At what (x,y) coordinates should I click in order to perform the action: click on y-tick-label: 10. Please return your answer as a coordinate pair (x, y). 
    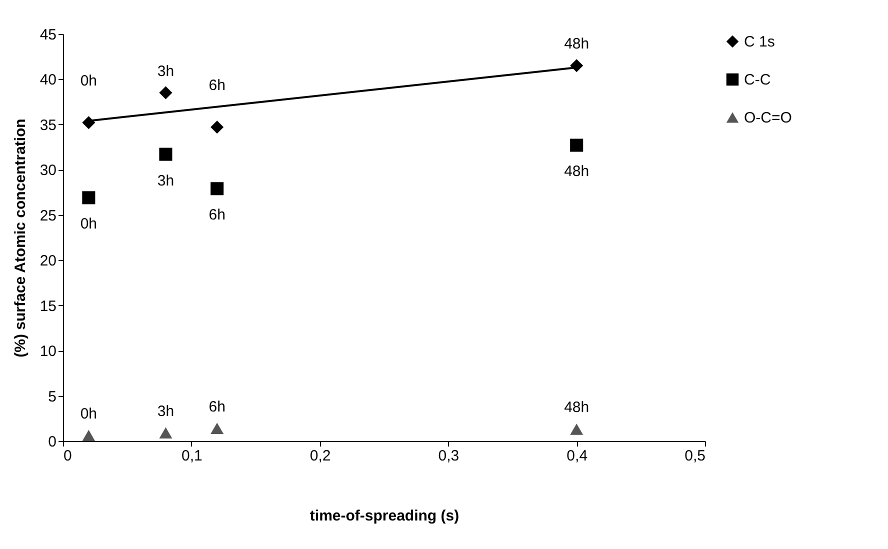
    Looking at the image, I should click on (48, 351).